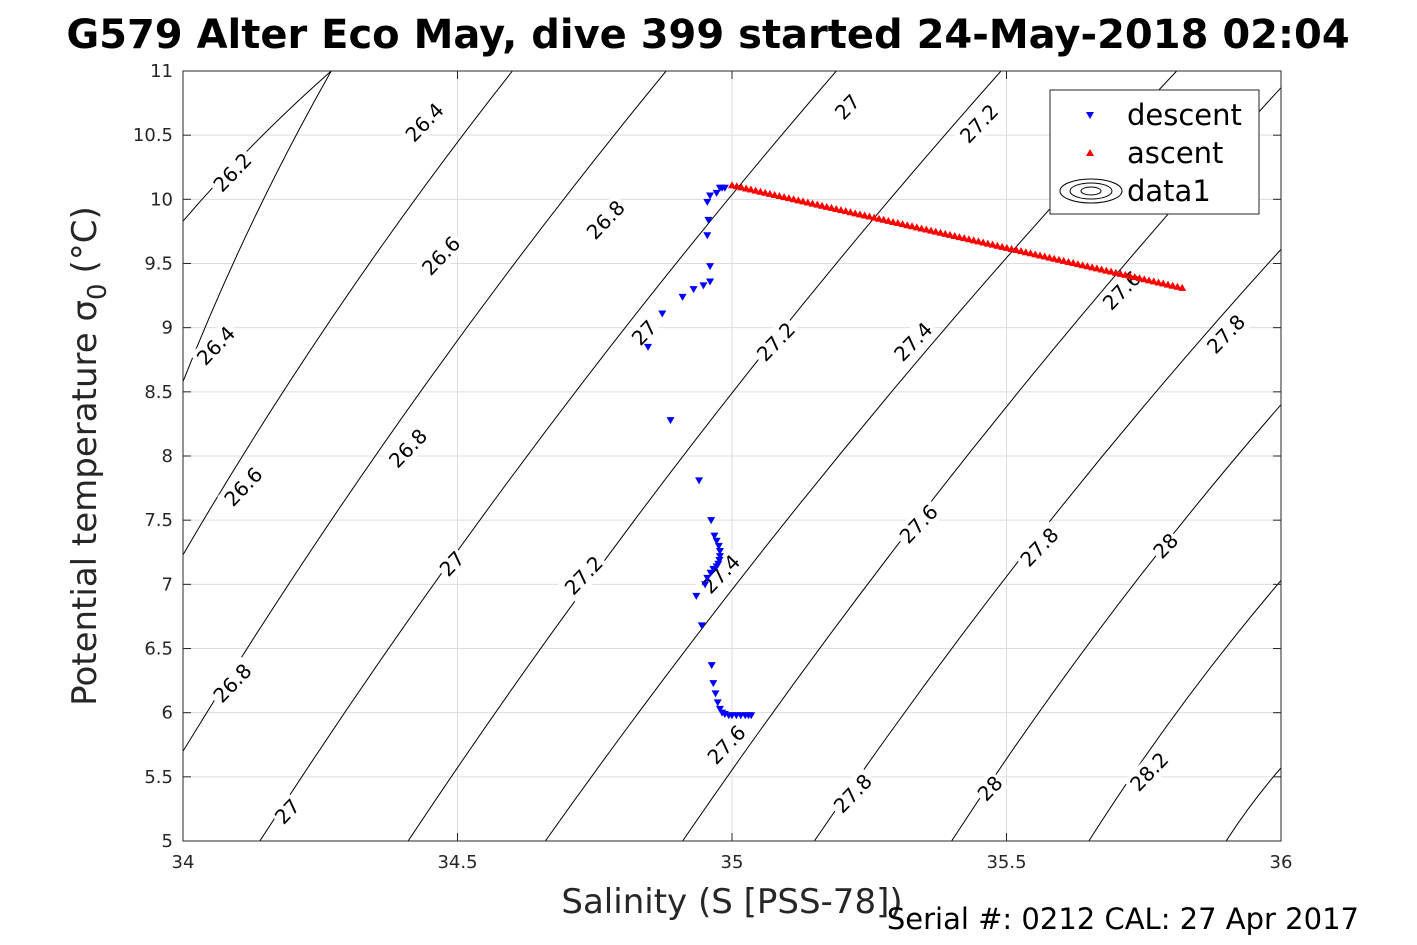 This screenshot has width=1417, height=945. What do you see at coordinates (1090, 152) in the screenshot?
I see `legend-ascent-marker` at bounding box center [1090, 152].